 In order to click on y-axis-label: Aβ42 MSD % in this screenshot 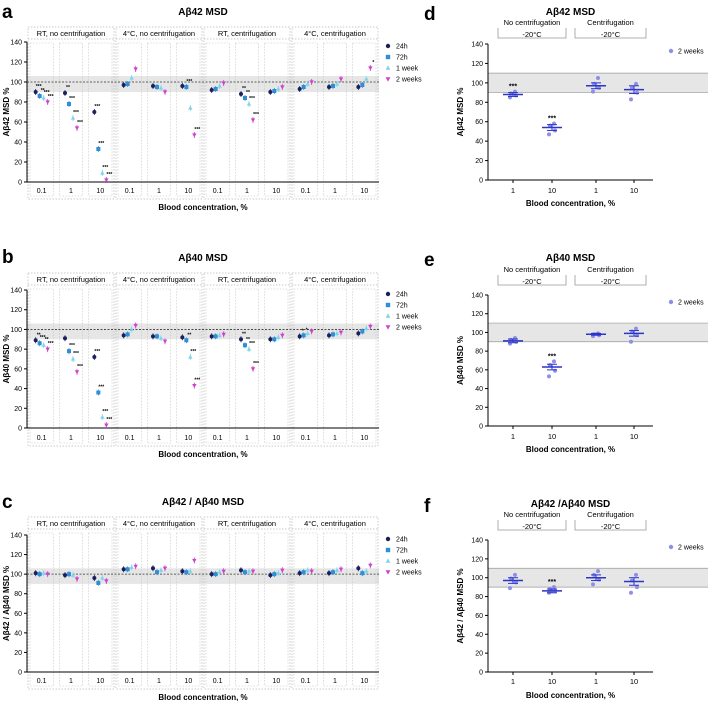, I will do `click(460, 112)`.